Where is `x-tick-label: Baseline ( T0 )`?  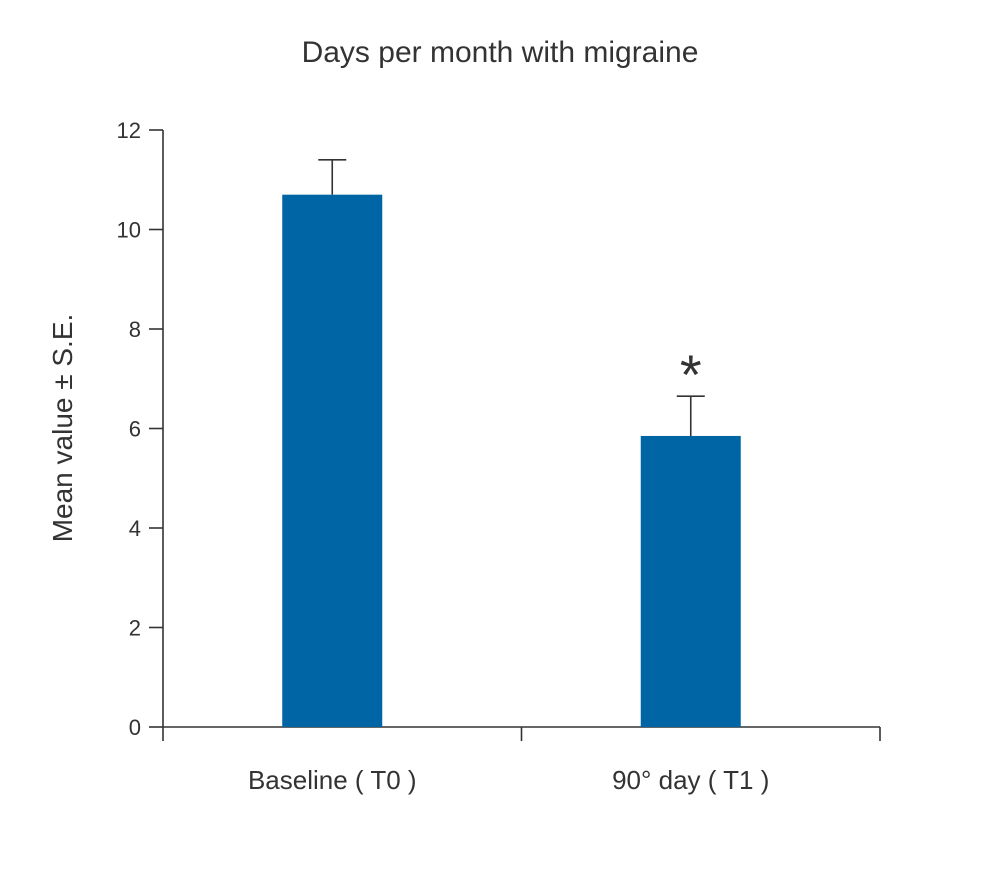
x-tick-label: Baseline ( T0 ) is located at coordinates (332, 780).